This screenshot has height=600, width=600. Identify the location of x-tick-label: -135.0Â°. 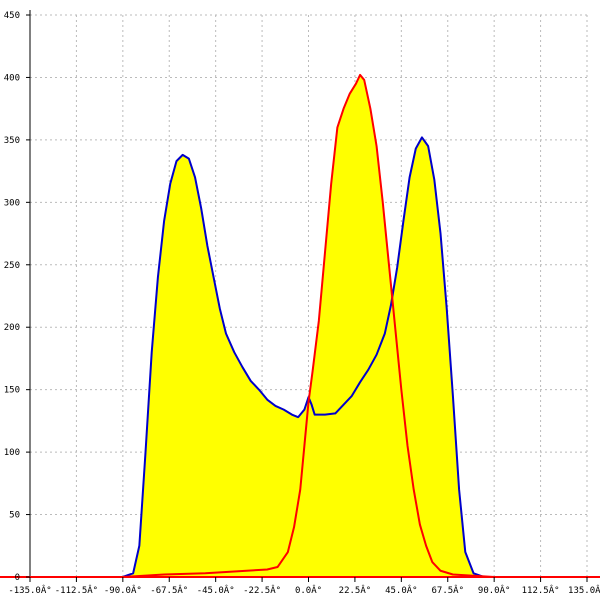
(29, 590).